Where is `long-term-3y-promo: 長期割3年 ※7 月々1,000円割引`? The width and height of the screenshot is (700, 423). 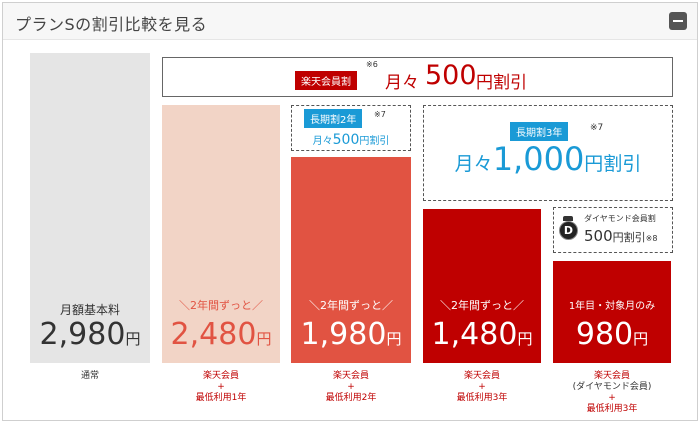
long-term-3y-promo: 長期割3年 ※7 月々1,000円割引 is located at coordinates (548, 153).